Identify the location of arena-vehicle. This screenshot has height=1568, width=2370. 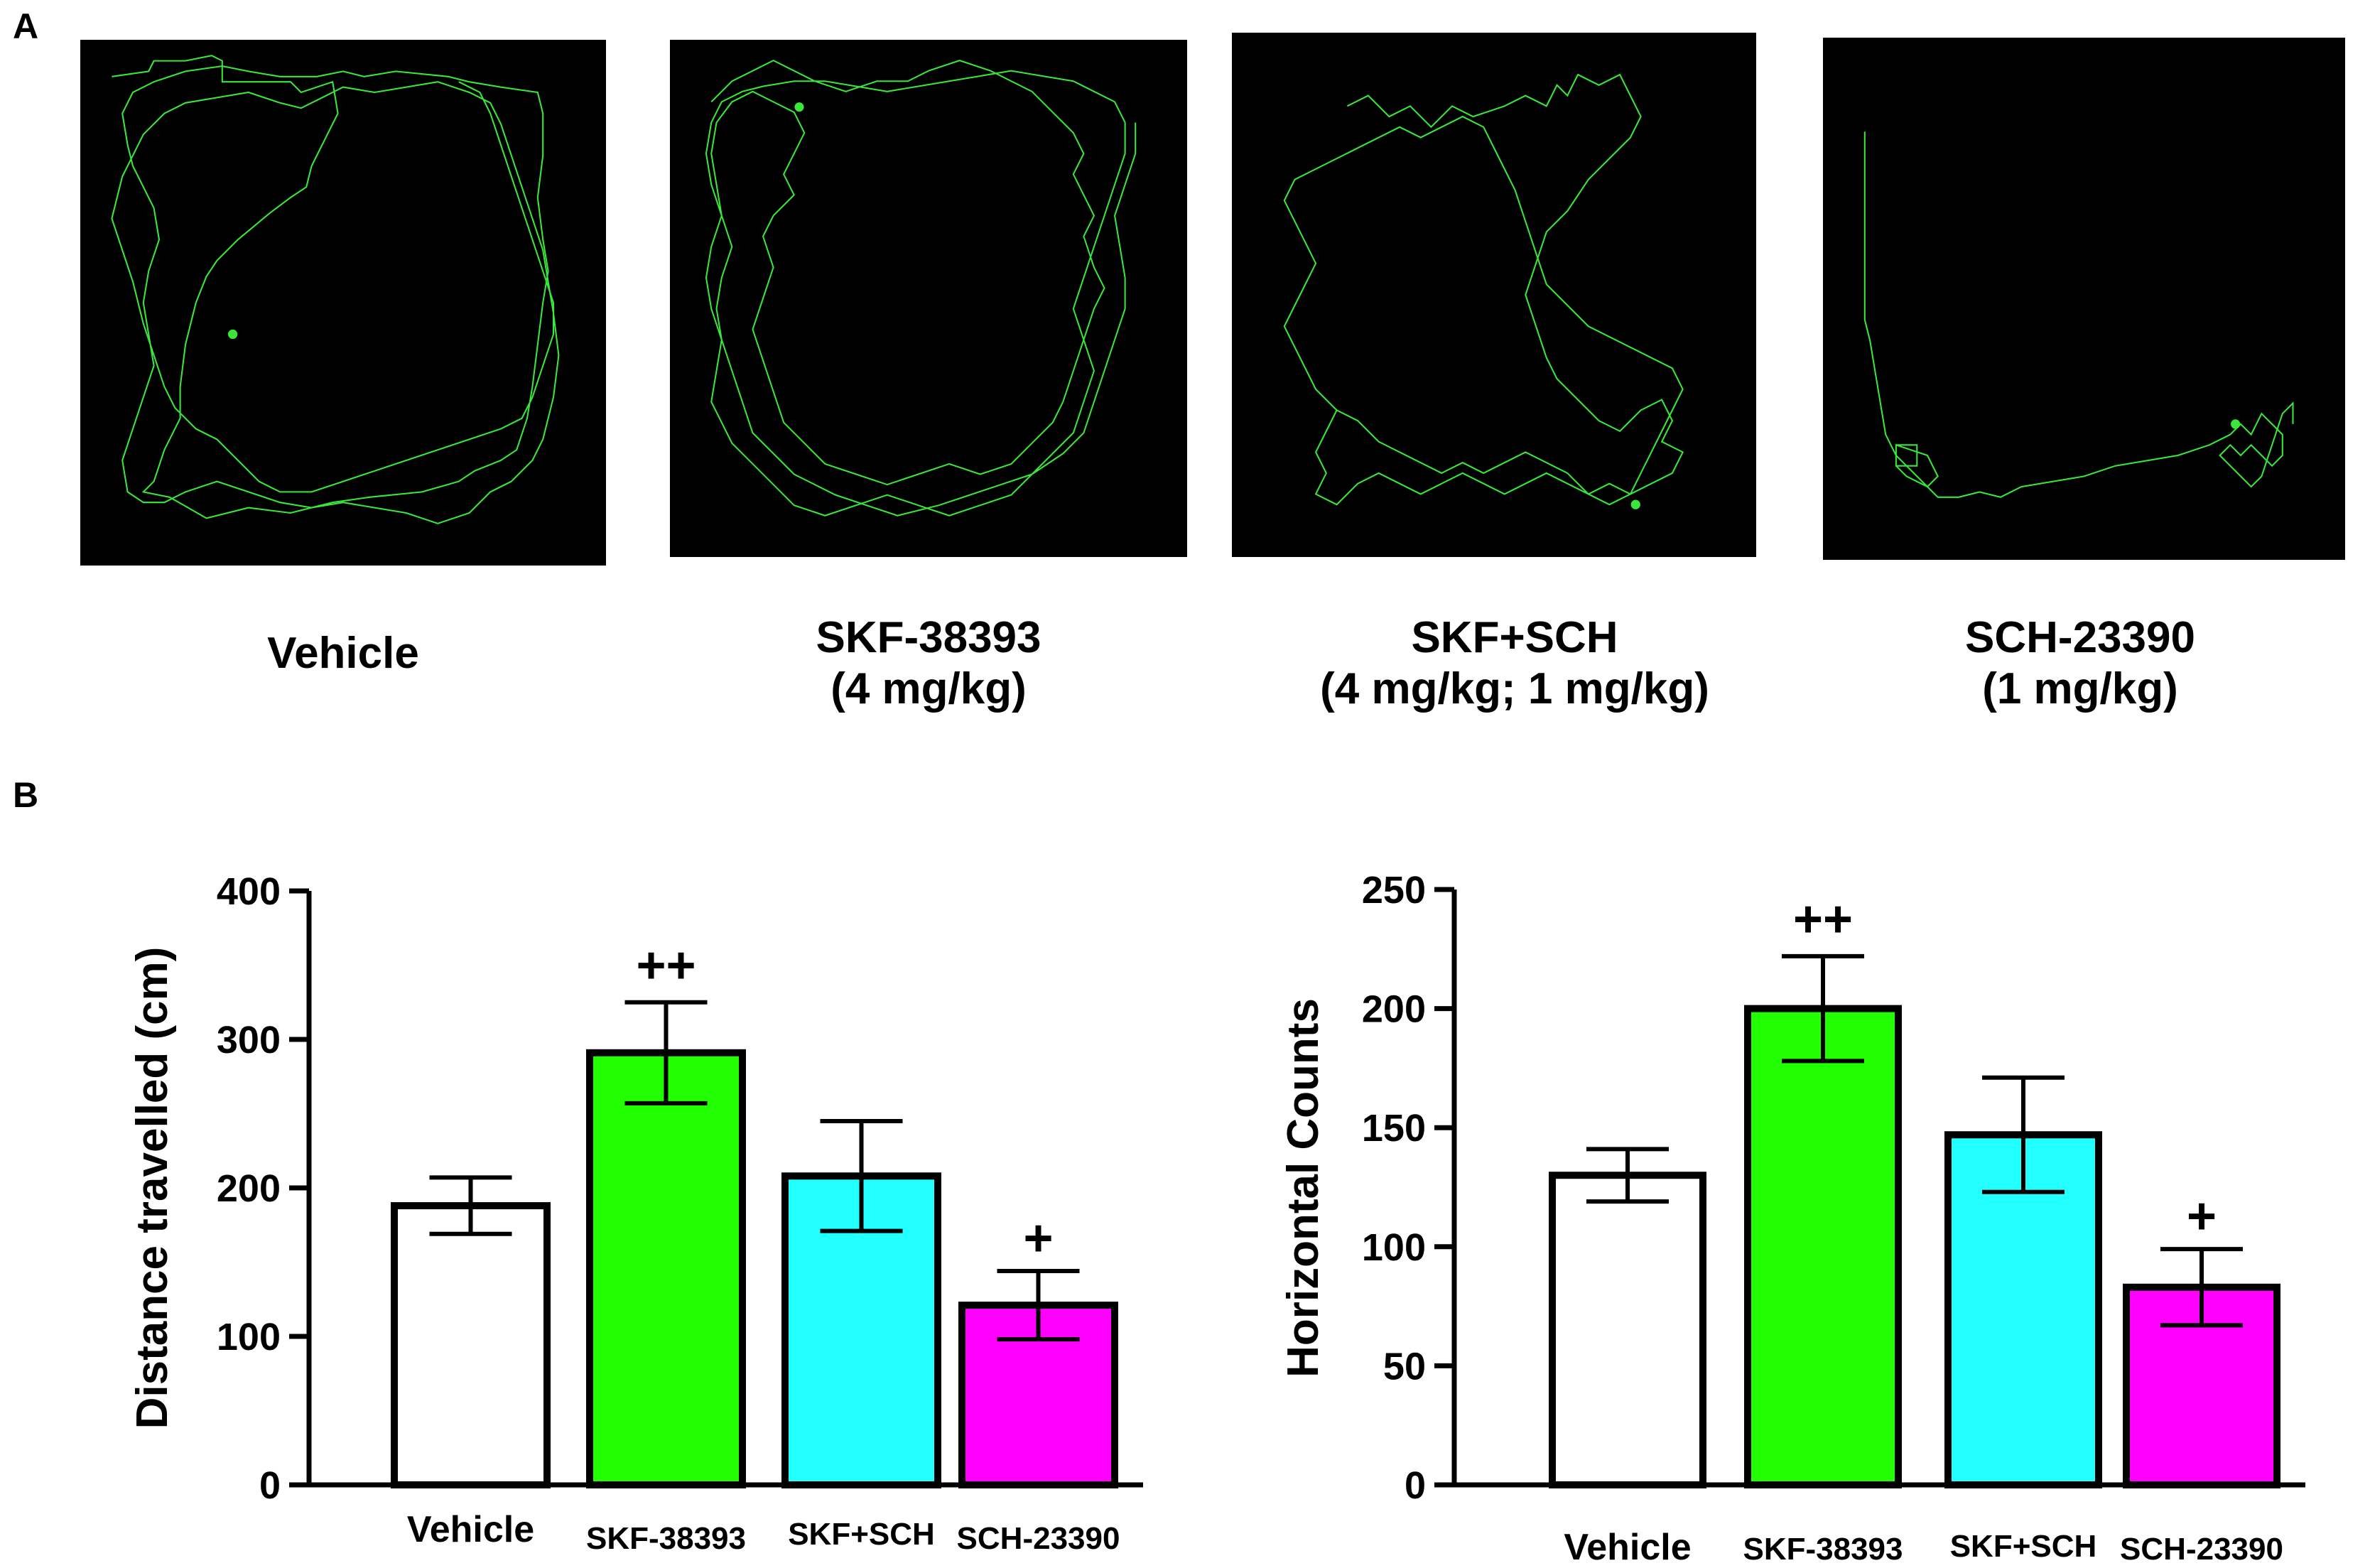
(343, 303).